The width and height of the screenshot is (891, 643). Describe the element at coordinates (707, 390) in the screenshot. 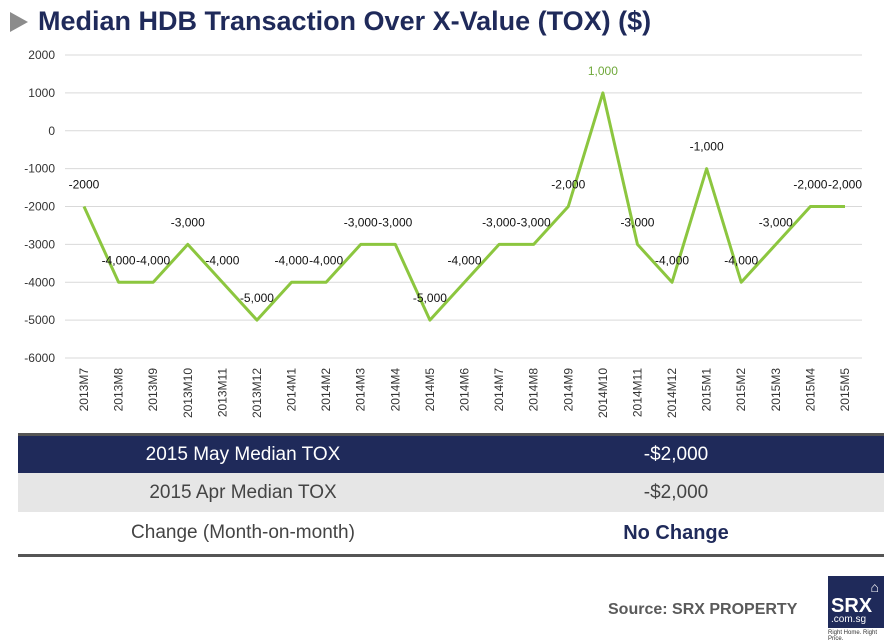

I see `x-tick-label: 2015M1` at that location.